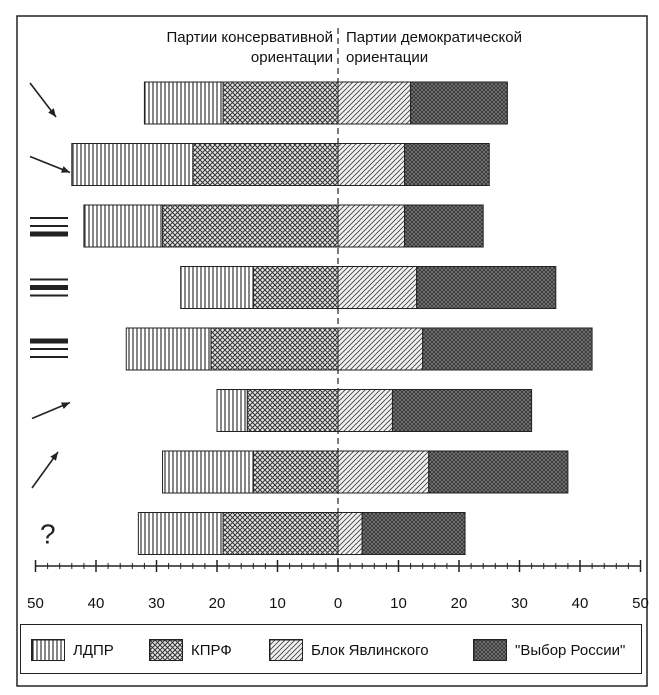 The width and height of the screenshot is (659, 695). I want to click on legend-item-yabloko: Блок Явлинского, so click(349, 650).